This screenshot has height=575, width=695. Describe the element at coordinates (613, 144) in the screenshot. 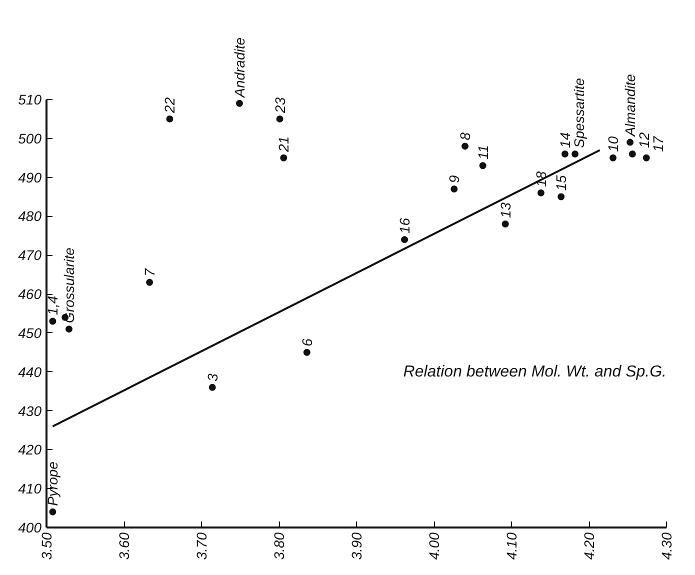

I see `annotation: 10` at that location.